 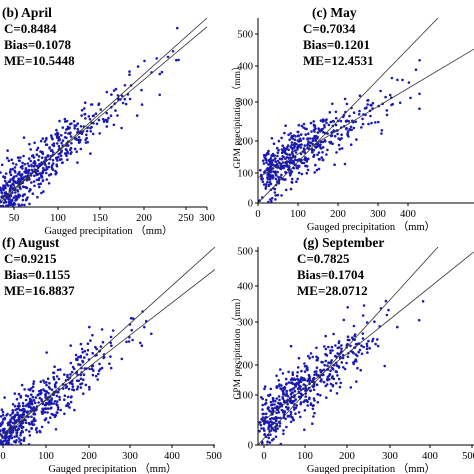 What do you see at coordinates (263, 456) in the screenshot?
I see `x-tick-label: 0` at bounding box center [263, 456].